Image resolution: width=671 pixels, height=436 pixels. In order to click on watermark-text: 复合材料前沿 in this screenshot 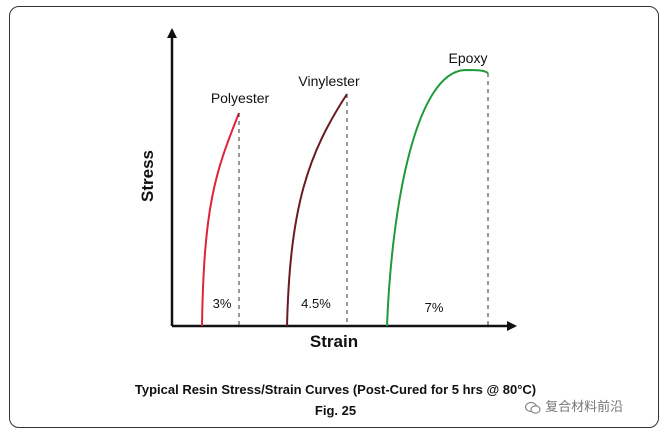, I will do `click(584, 407)`.